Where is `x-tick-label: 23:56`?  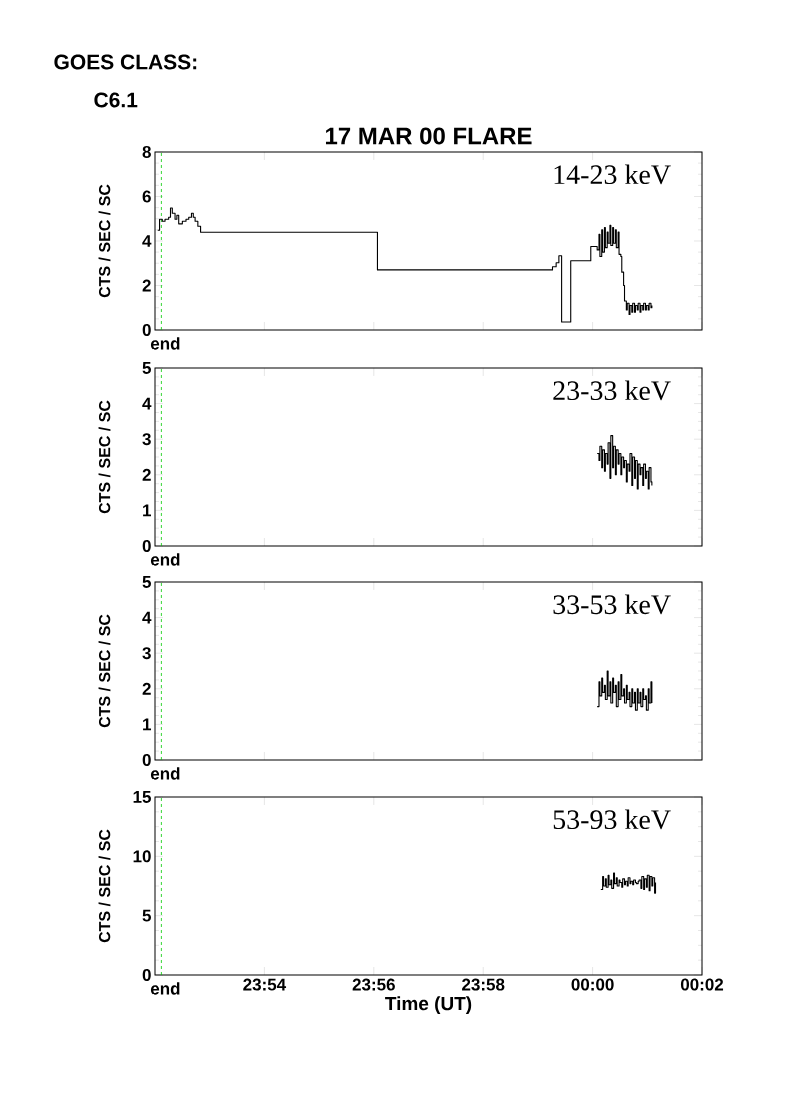
x-tick-label: 23:56 is located at coordinates (373, 984).